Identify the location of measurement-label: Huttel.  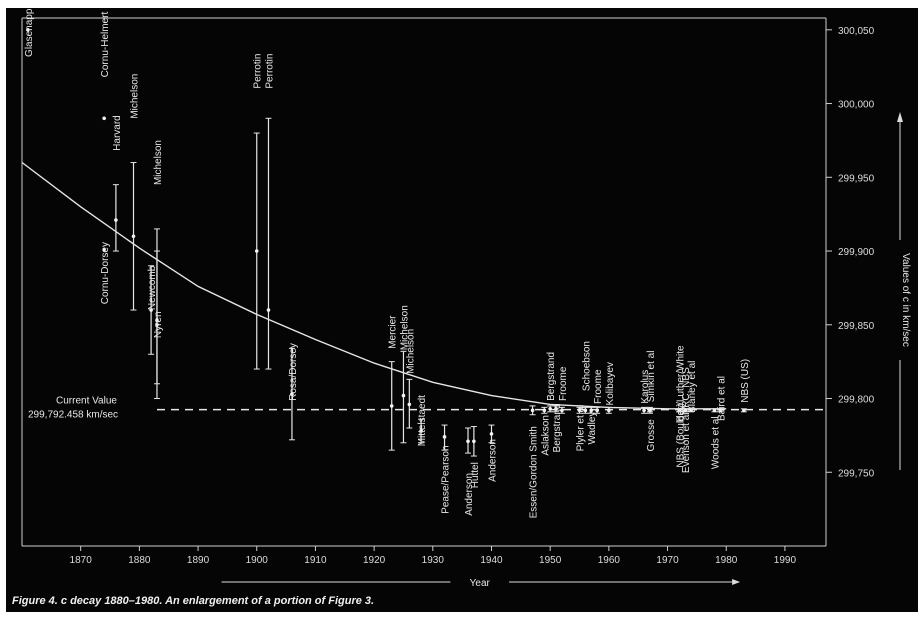
(475, 475).